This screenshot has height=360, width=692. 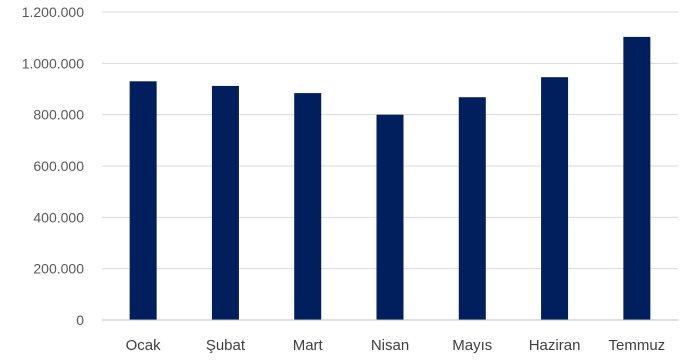 I want to click on x-tick-label: Nisan, so click(x=390, y=345).